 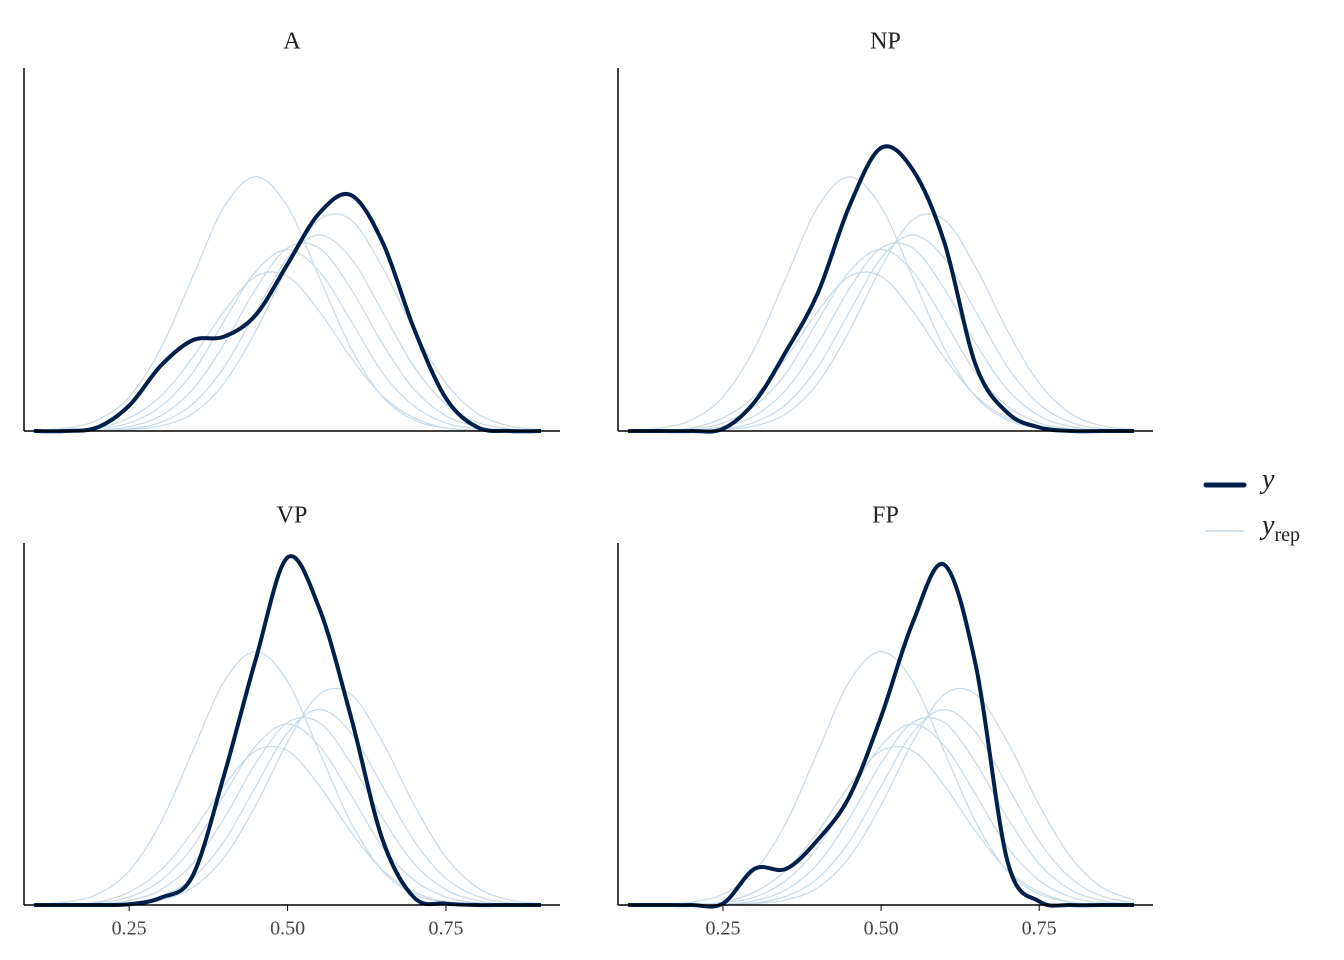 I want to click on legend-label: yrep, so click(x=1279, y=527).